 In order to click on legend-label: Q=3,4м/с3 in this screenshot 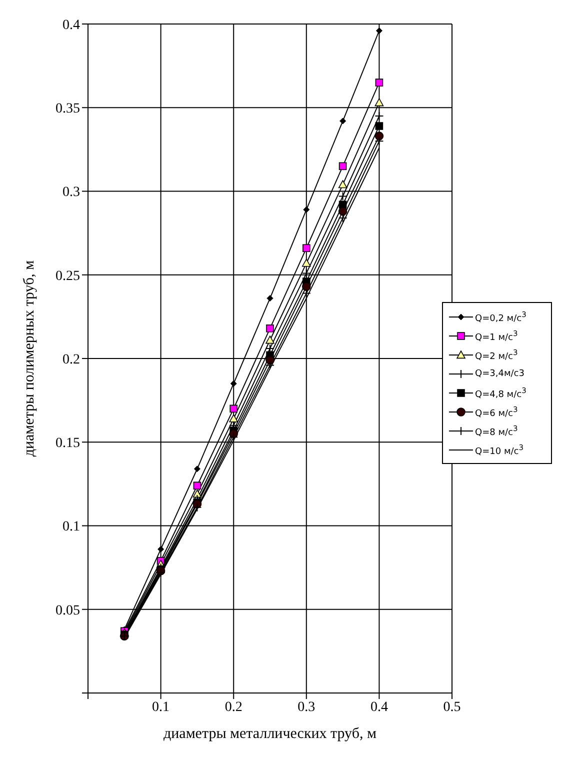, I will do `click(499, 373)`.